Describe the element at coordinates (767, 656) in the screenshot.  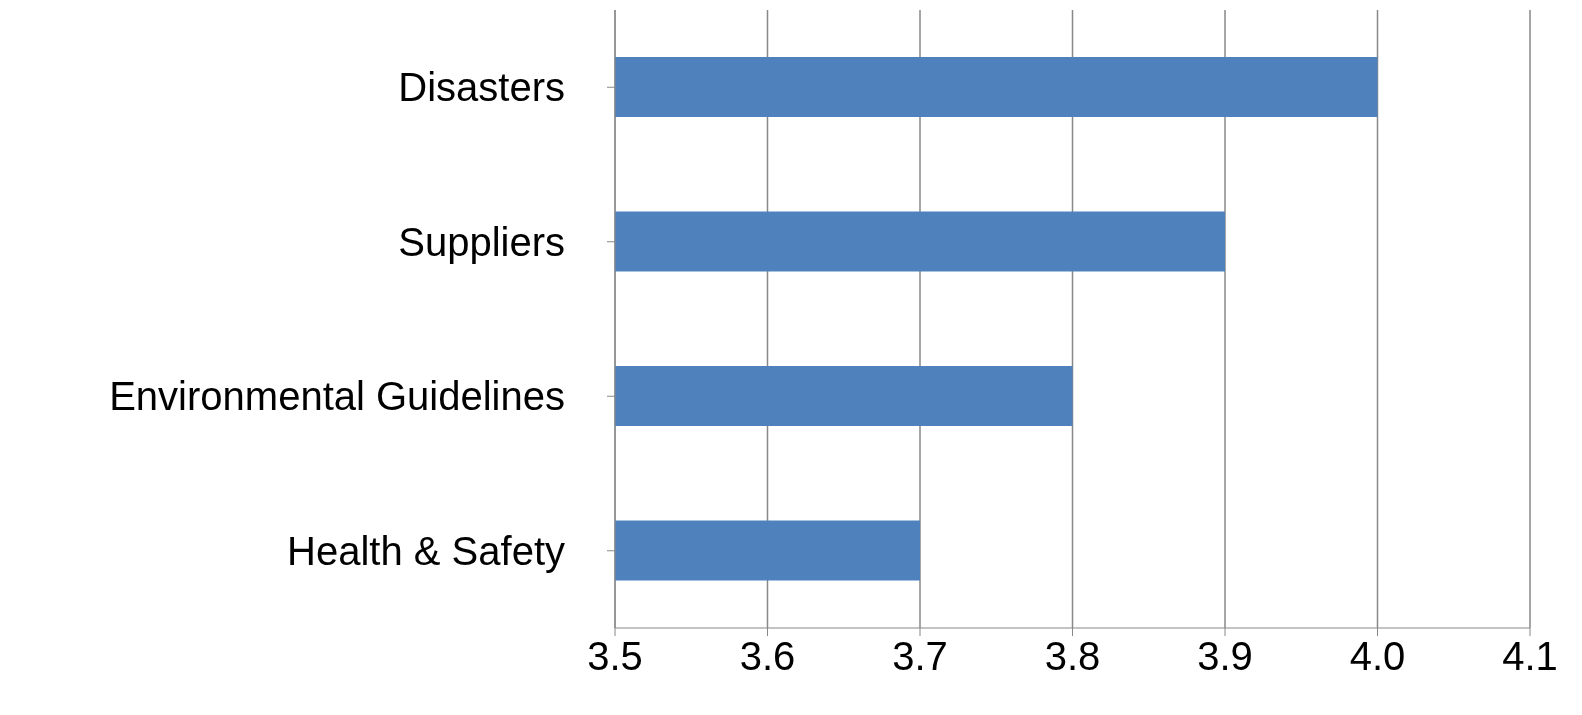
I see `x-tick-label: 3.6` at that location.